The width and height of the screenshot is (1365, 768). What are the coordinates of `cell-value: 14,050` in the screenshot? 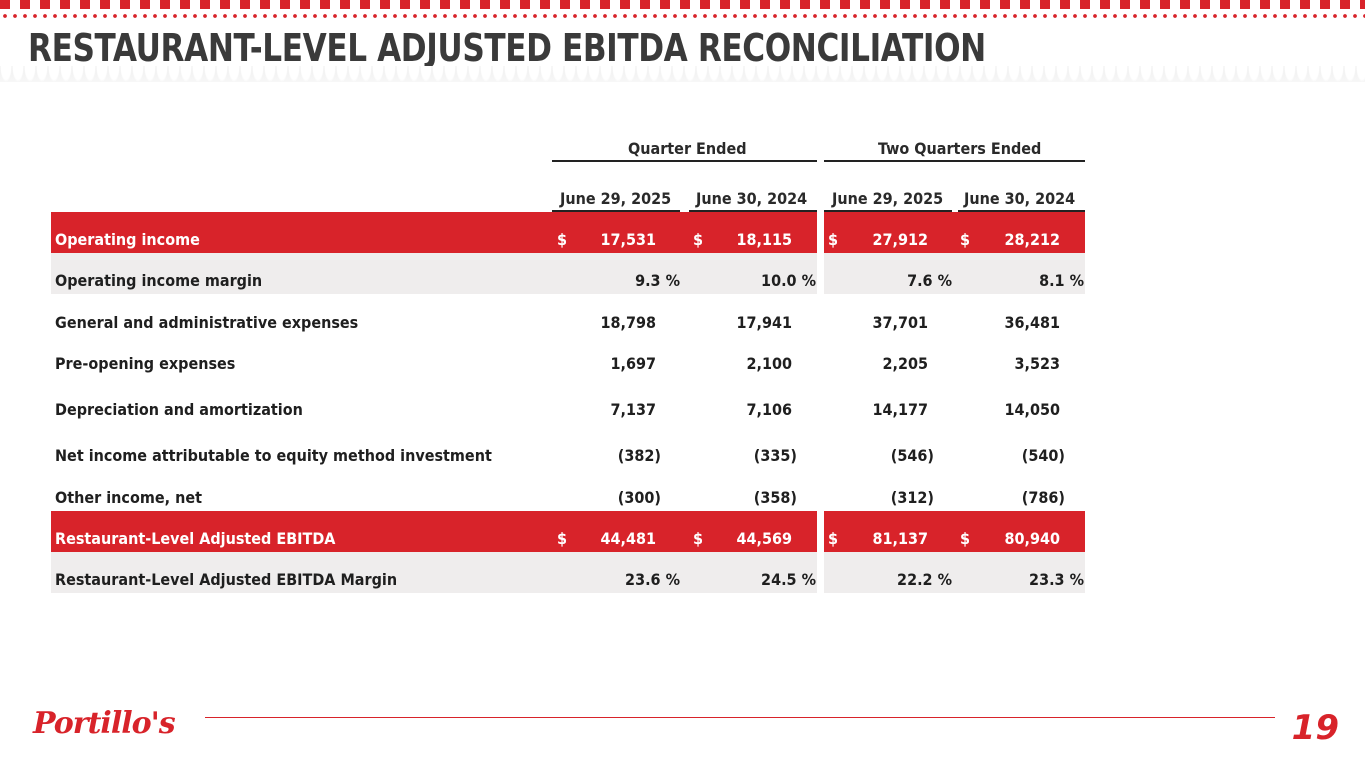 It's located at (1032, 409).